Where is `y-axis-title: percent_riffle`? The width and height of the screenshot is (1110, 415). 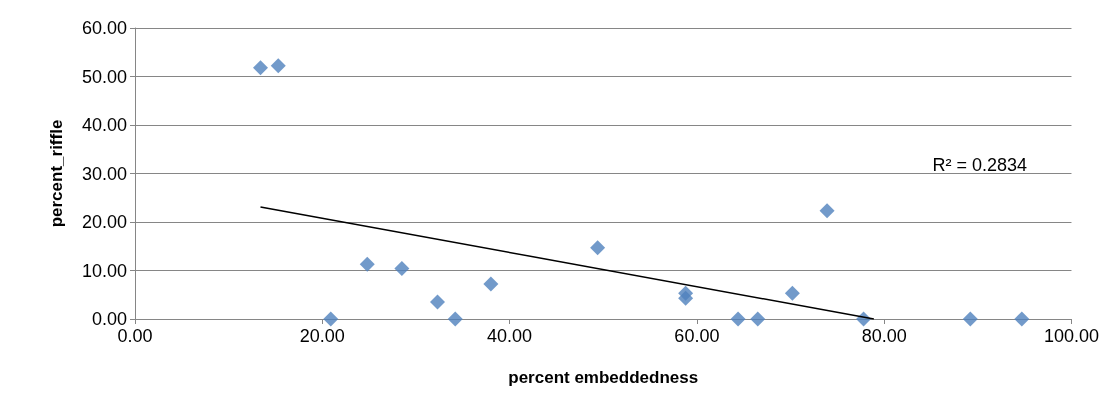 y-axis-title: percent_riffle is located at coordinates (56, 173).